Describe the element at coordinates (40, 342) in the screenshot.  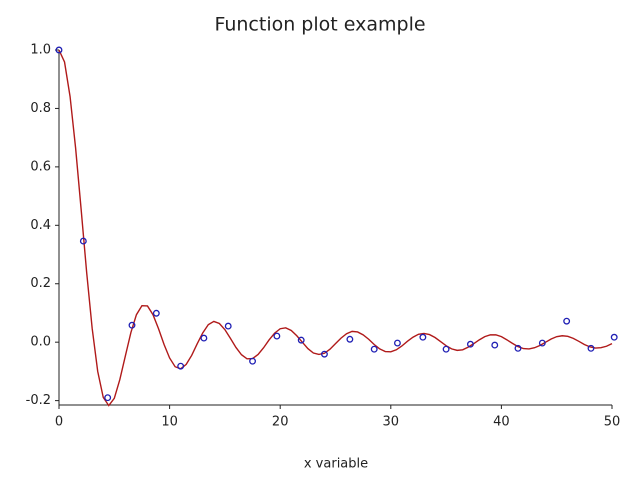
I see `y-tick-label: 0.0` at that location.